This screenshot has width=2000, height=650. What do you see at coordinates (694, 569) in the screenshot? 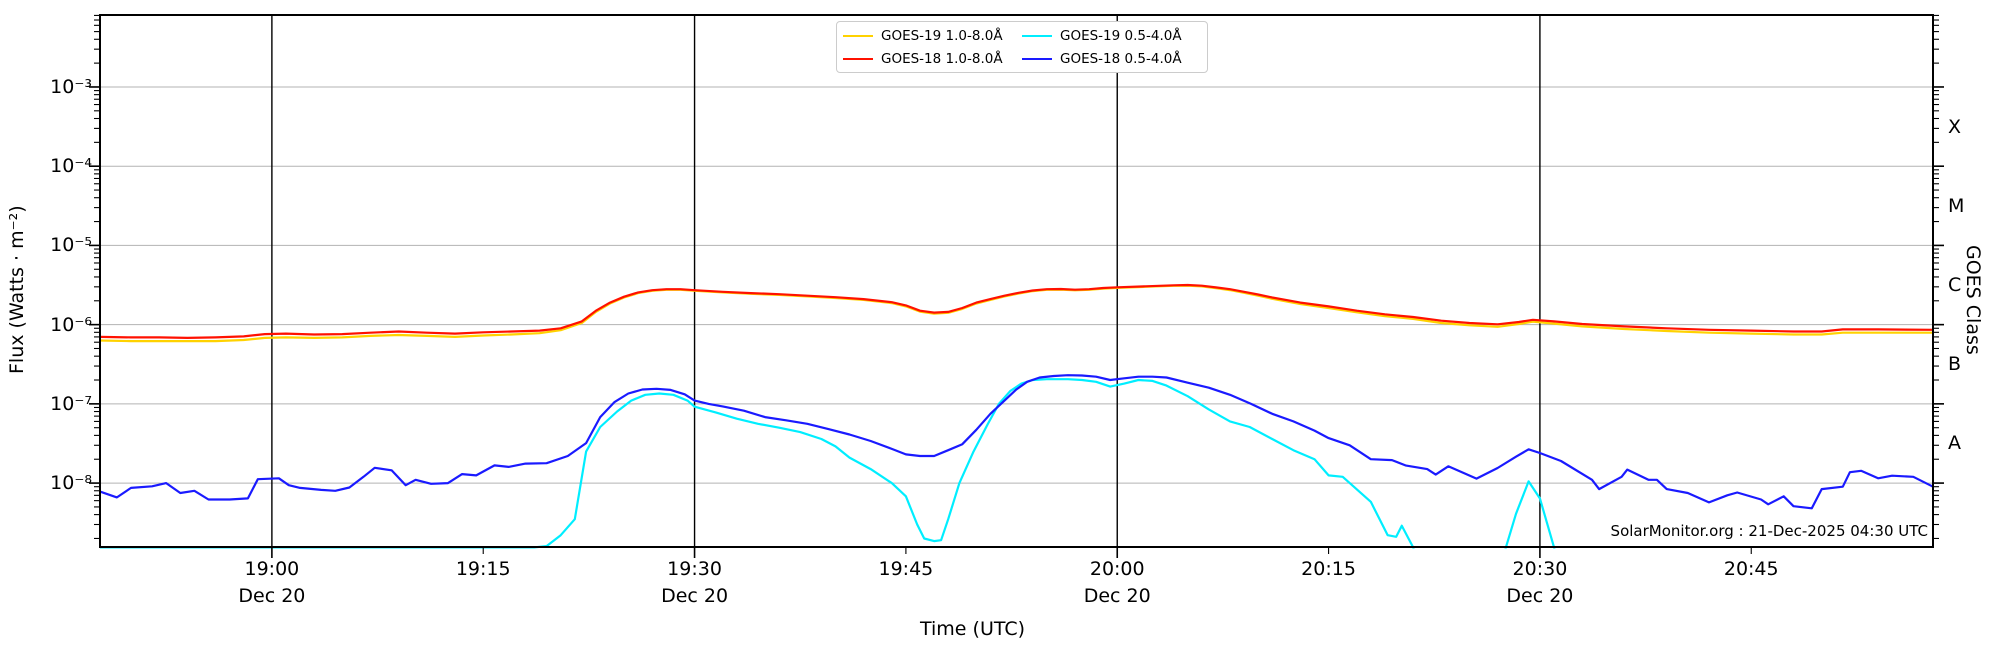
I see `x-tick-label: 19:30` at bounding box center [694, 569].